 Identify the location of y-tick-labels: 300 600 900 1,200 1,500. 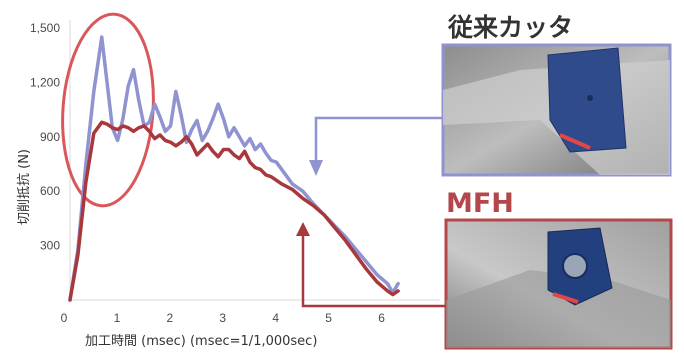
(45, 137).